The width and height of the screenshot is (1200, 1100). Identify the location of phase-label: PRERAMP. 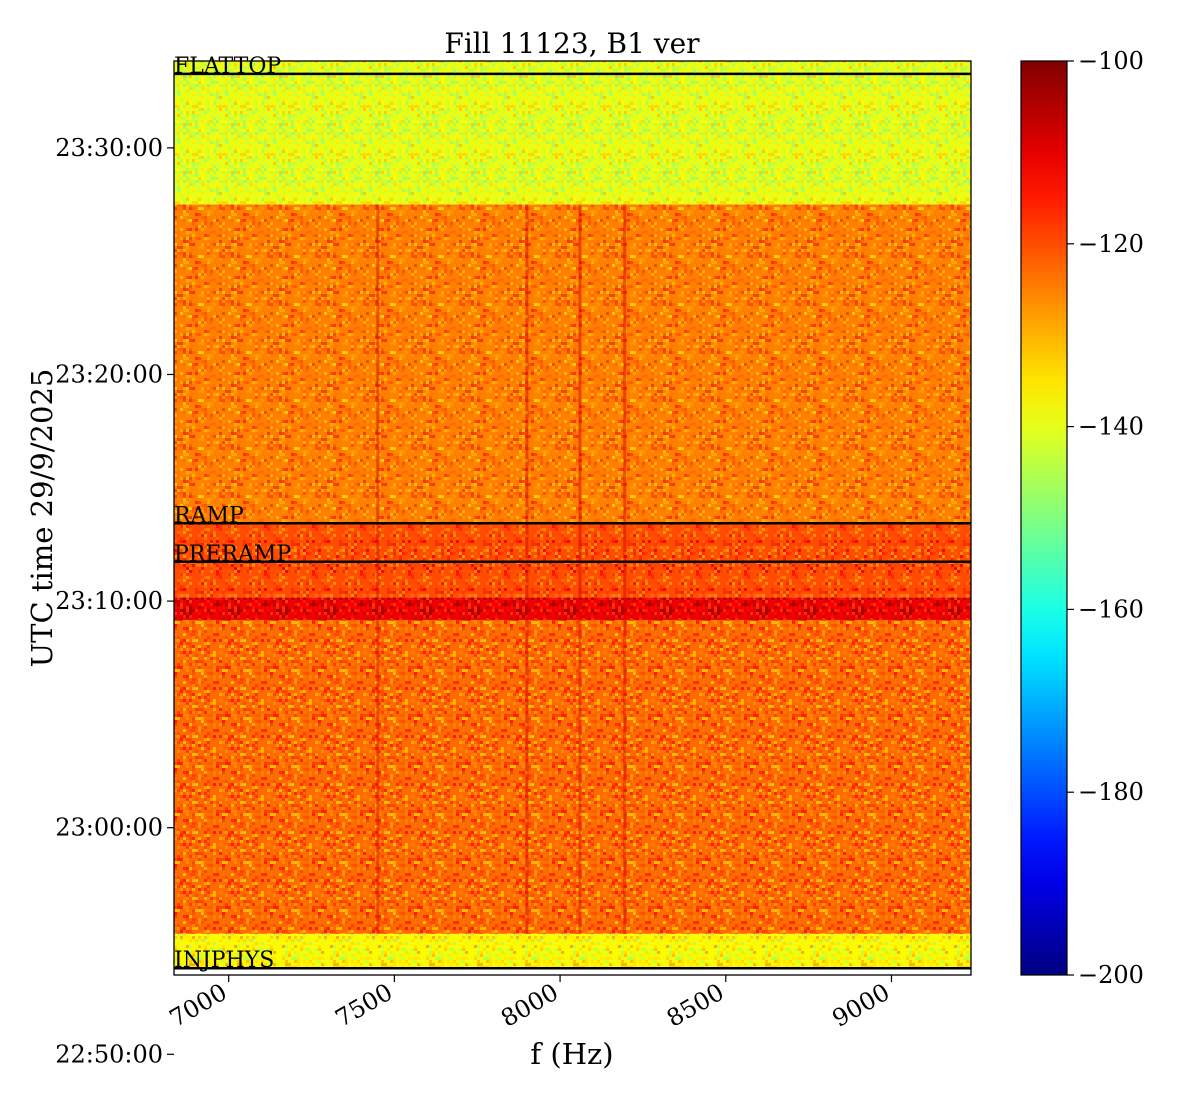
(232, 554).